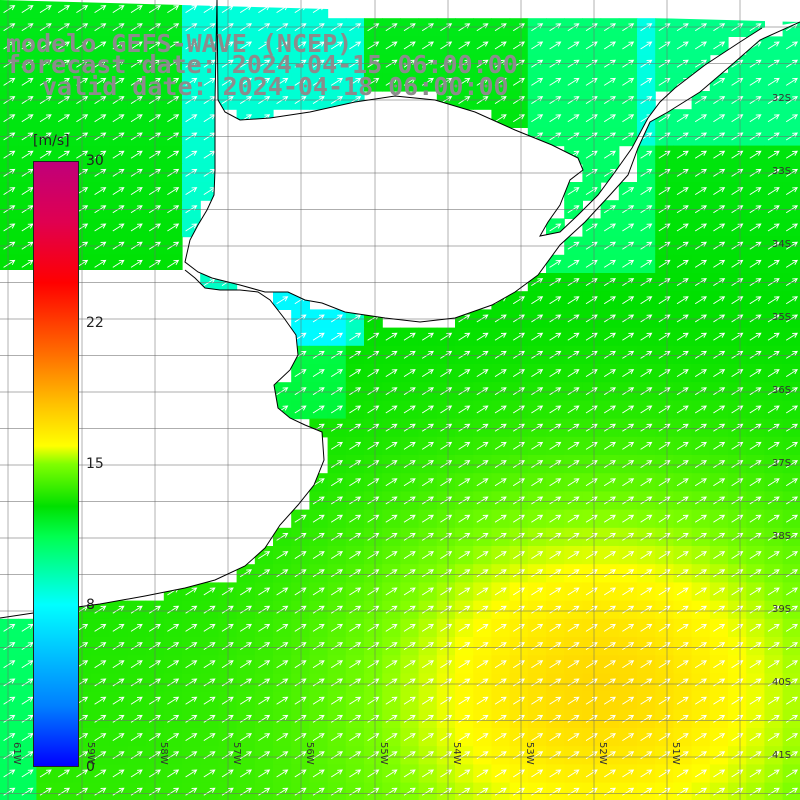  Describe the element at coordinates (781, 609) in the screenshot. I see `latitude-label: 39S` at that location.